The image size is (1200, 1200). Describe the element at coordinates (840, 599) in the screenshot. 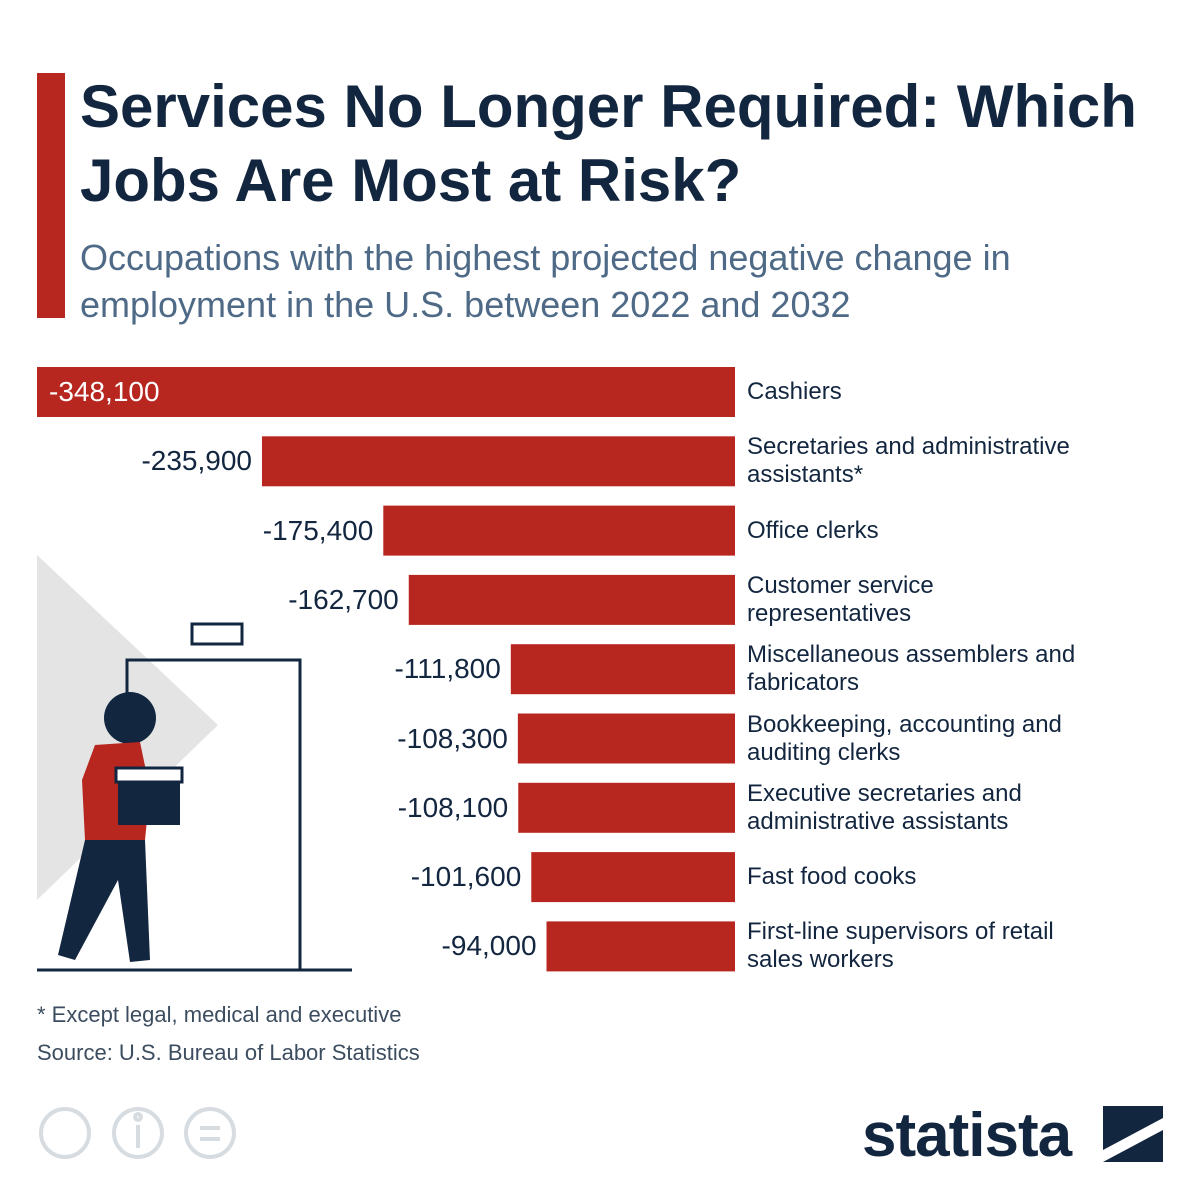

I see `category-label: Customer service representatives` at that location.